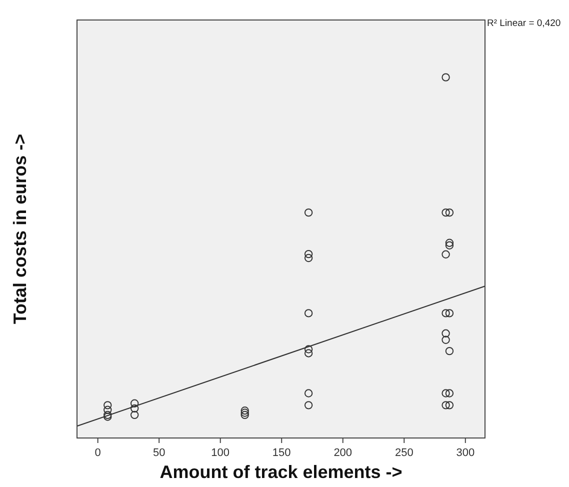 This screenshot has height=487, width=569. I want to click on x-tick-label: 100, so click(220, 453).